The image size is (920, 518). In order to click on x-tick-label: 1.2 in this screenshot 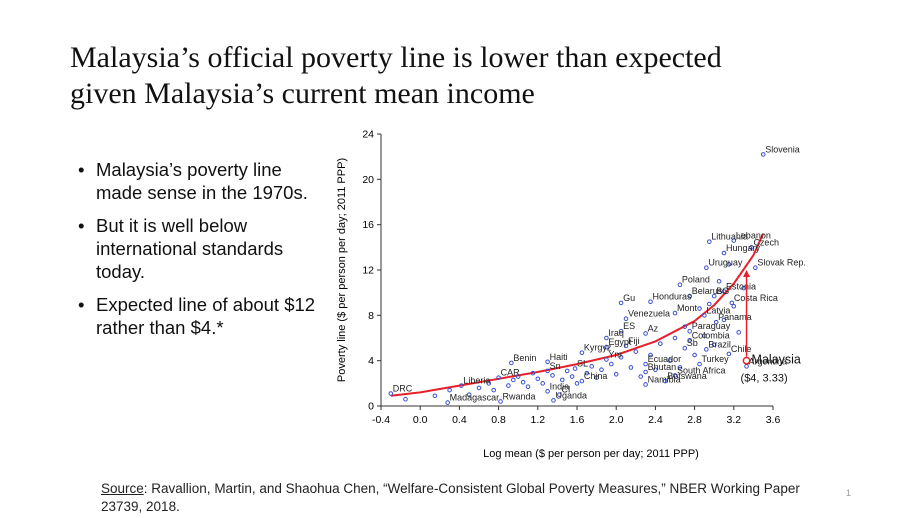, I will do `click(537, 420)`.